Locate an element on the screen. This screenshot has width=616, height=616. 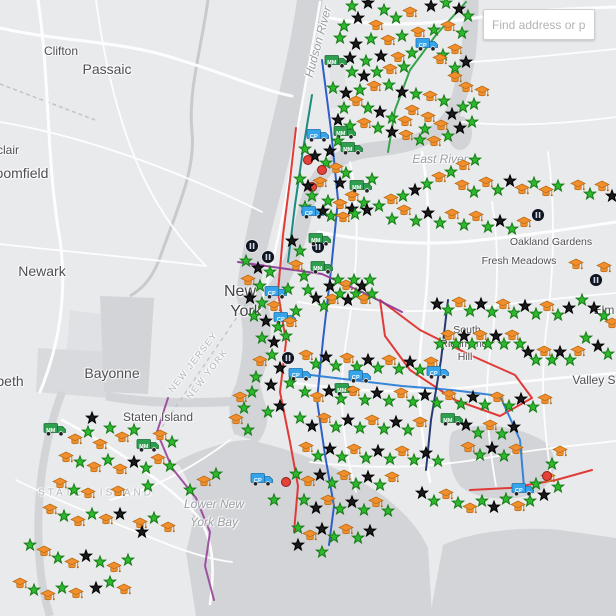
marker-red-dot is located at coordinates (322, 170).